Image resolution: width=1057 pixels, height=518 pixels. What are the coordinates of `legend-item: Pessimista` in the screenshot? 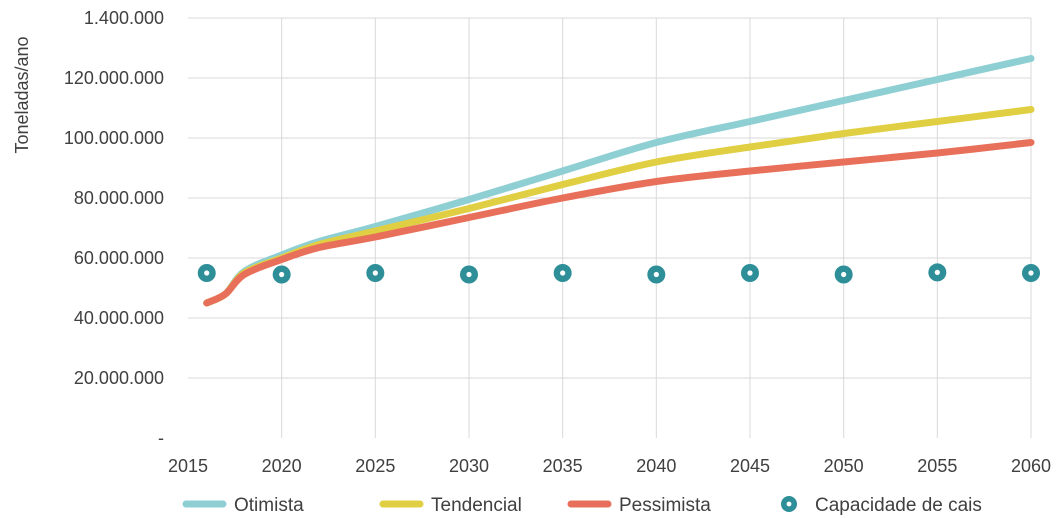 It's located at (639, 505).